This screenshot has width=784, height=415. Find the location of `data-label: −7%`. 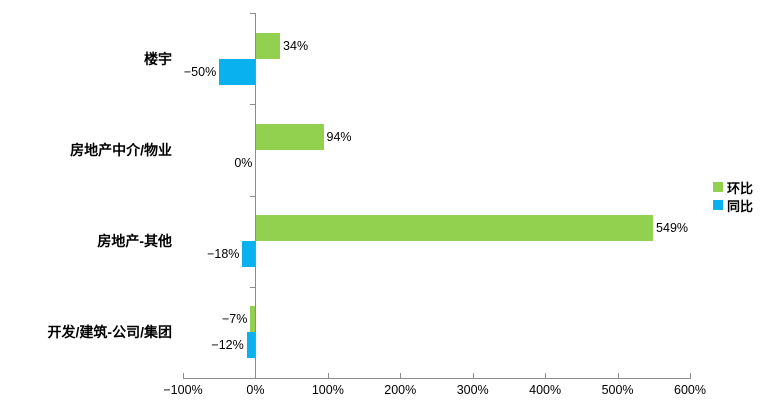

data-label: −7% is located at coordinates (234, 319).